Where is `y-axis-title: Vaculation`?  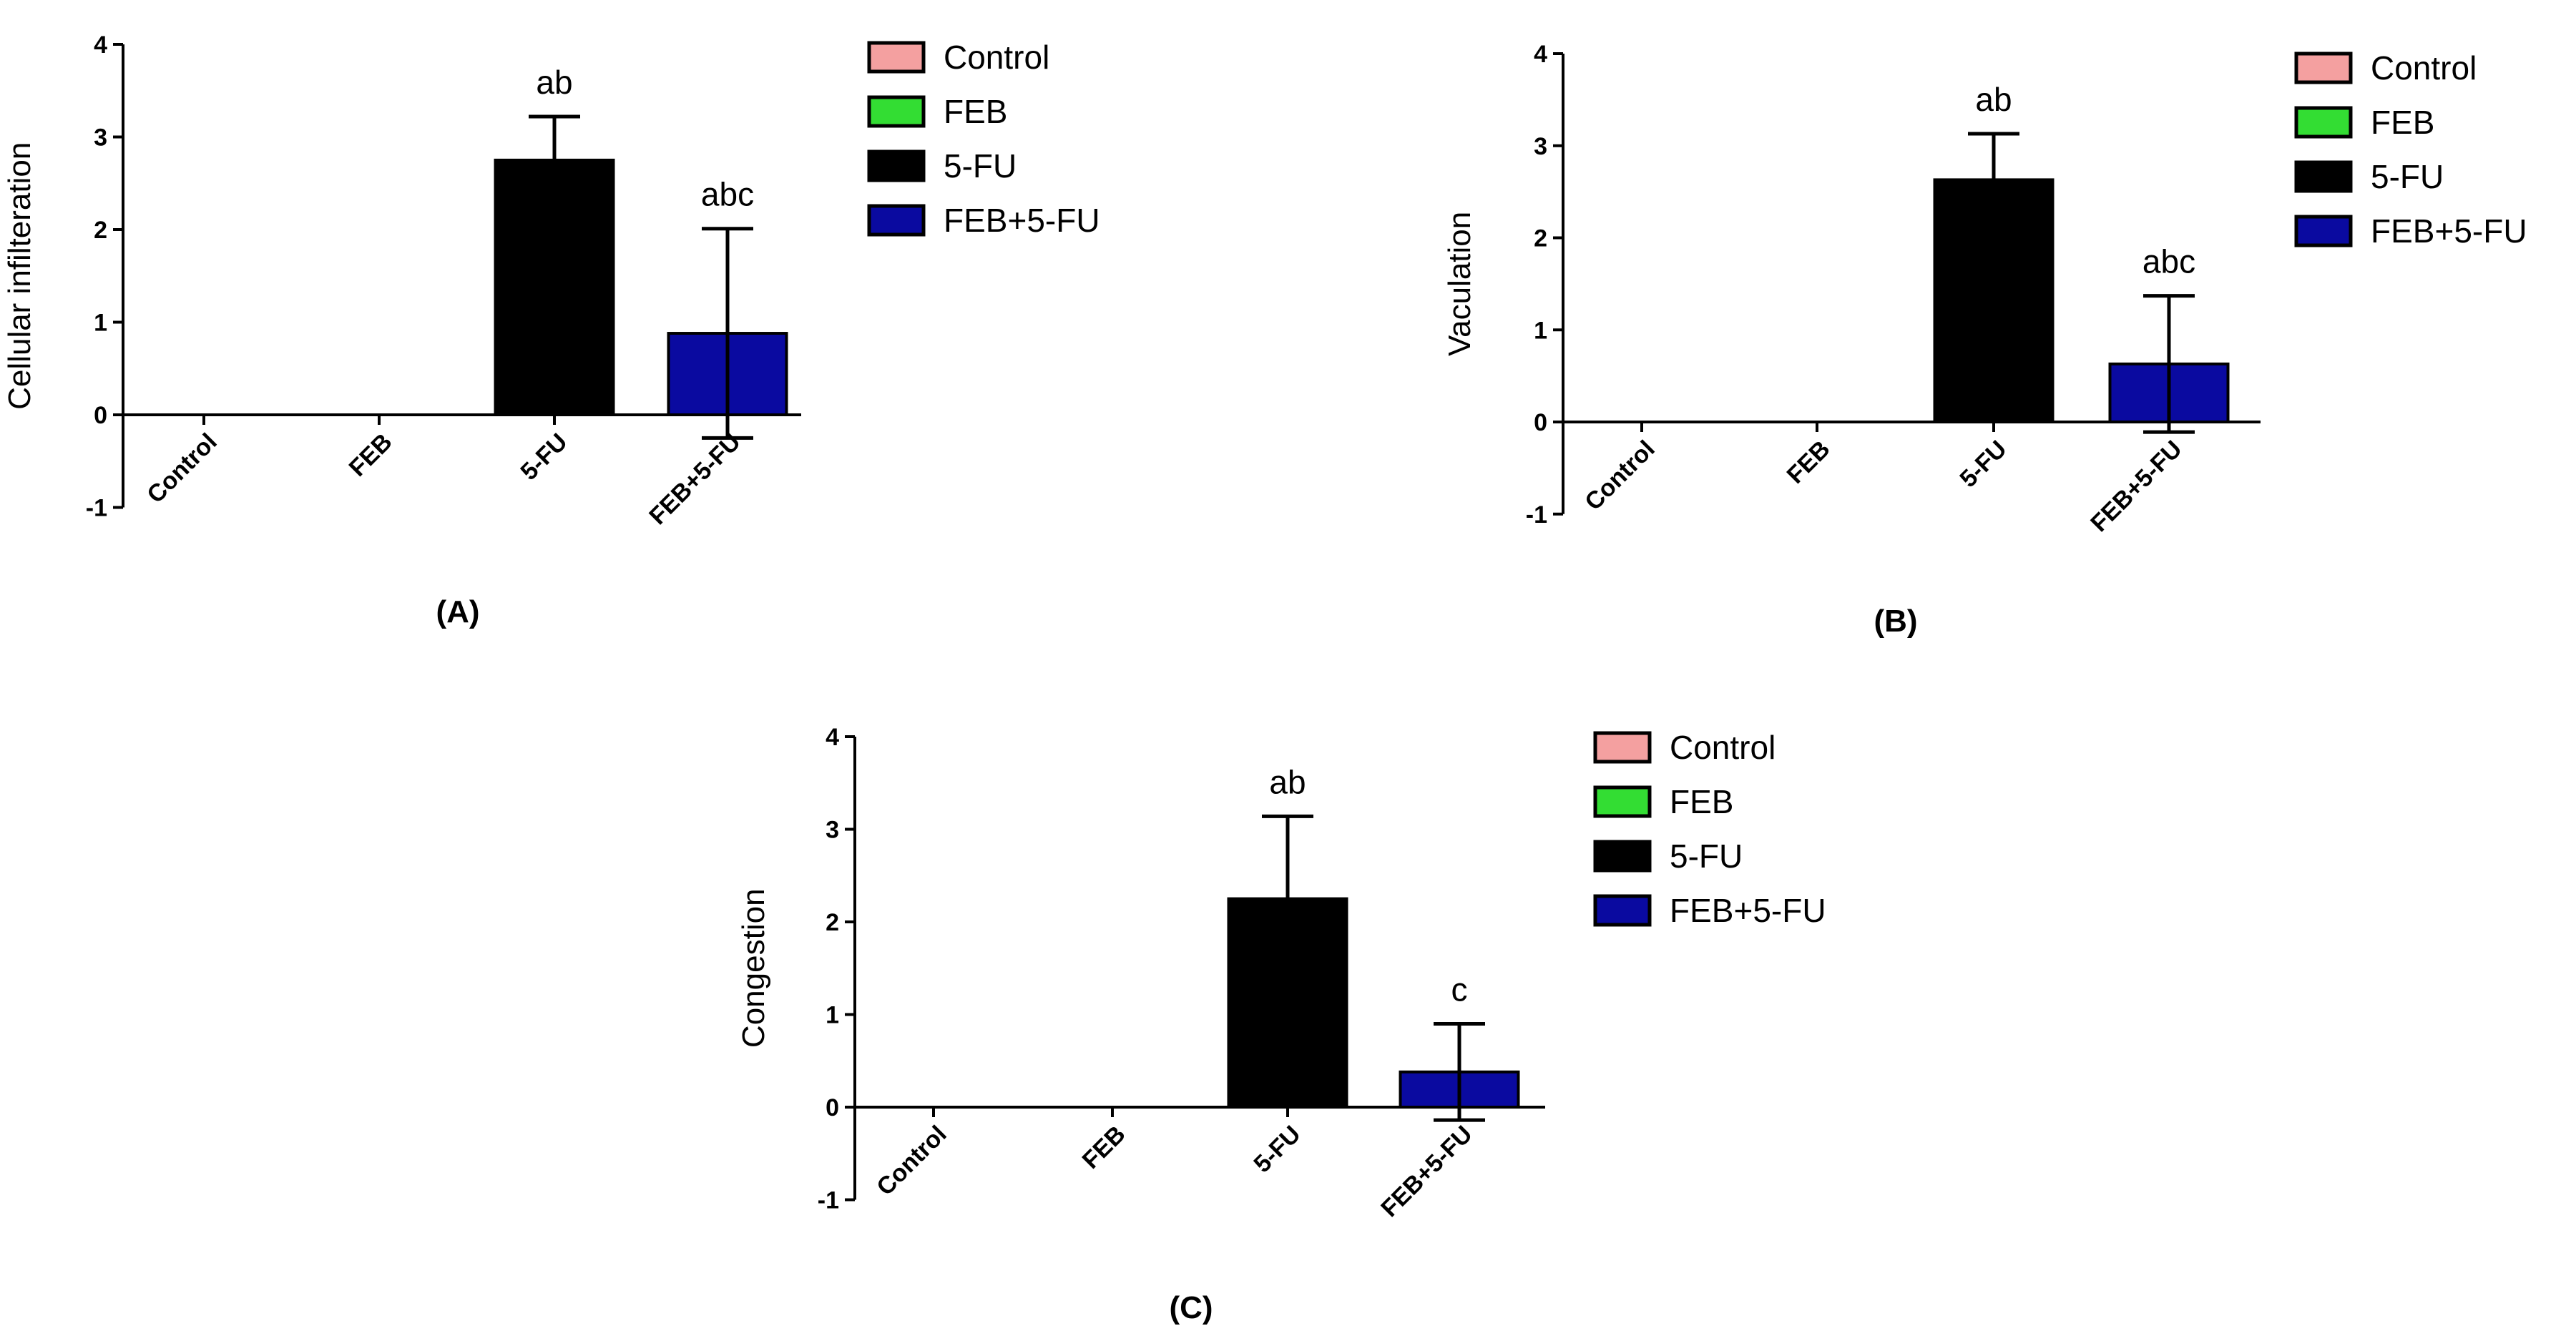
y-axis-title: Vaculation is located at coordinates (1459, 284).